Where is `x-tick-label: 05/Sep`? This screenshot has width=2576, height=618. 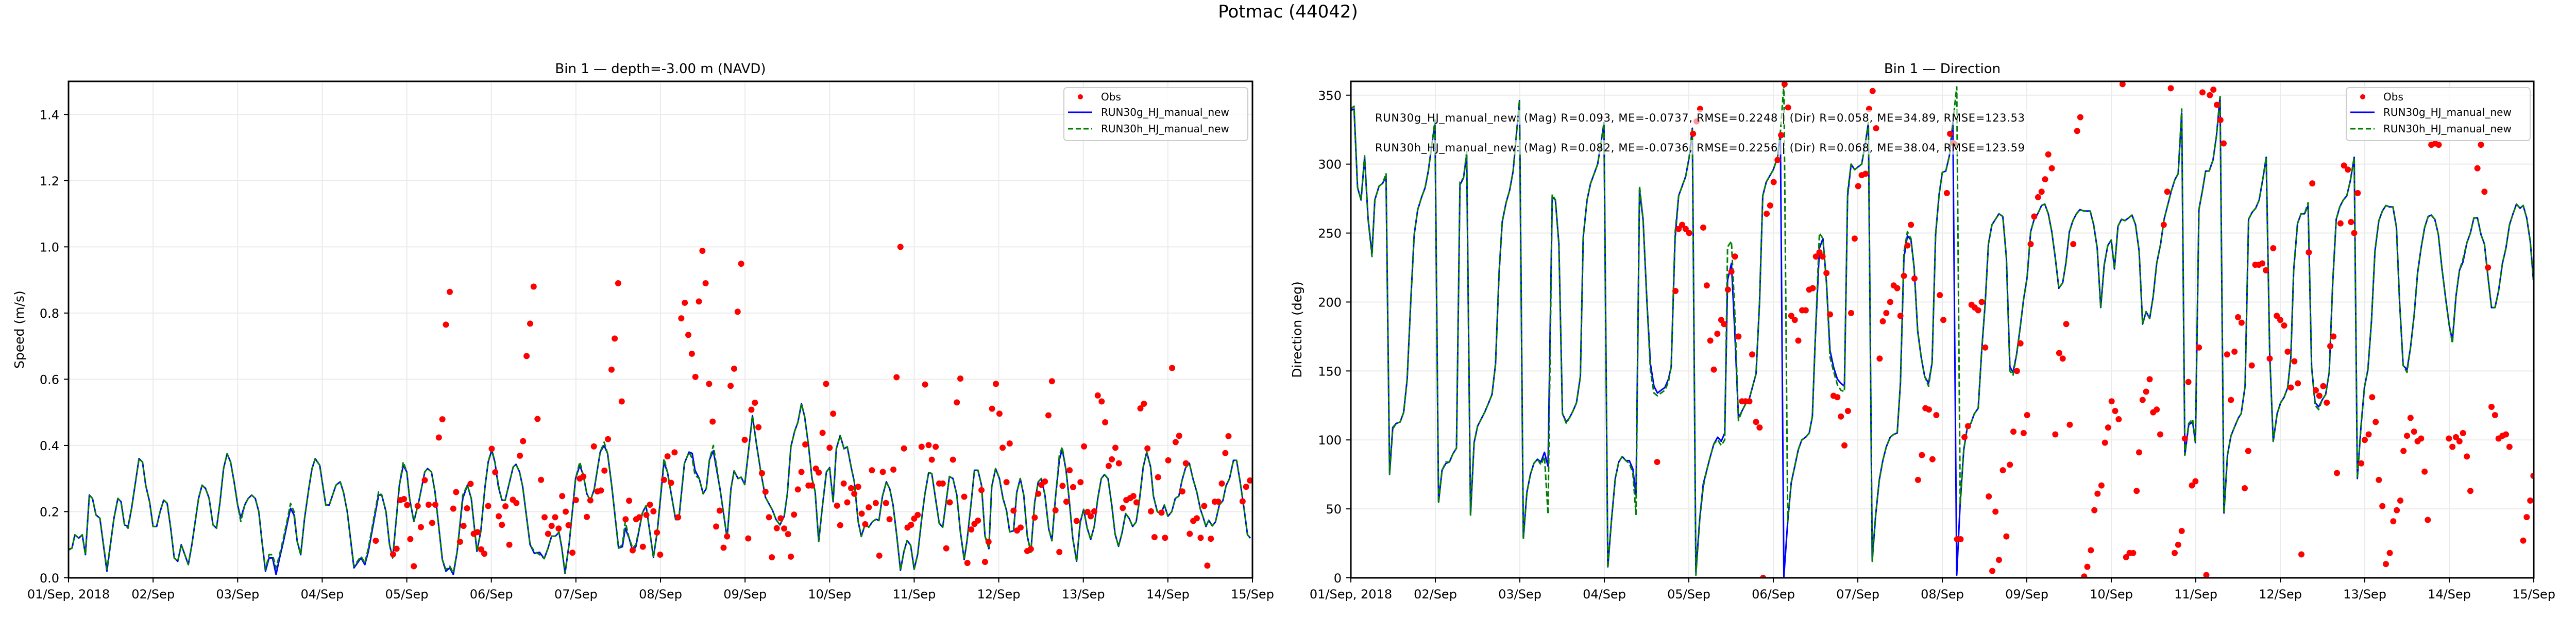 x-tick-label: 05/Sep is located at coordinates (407, 595).